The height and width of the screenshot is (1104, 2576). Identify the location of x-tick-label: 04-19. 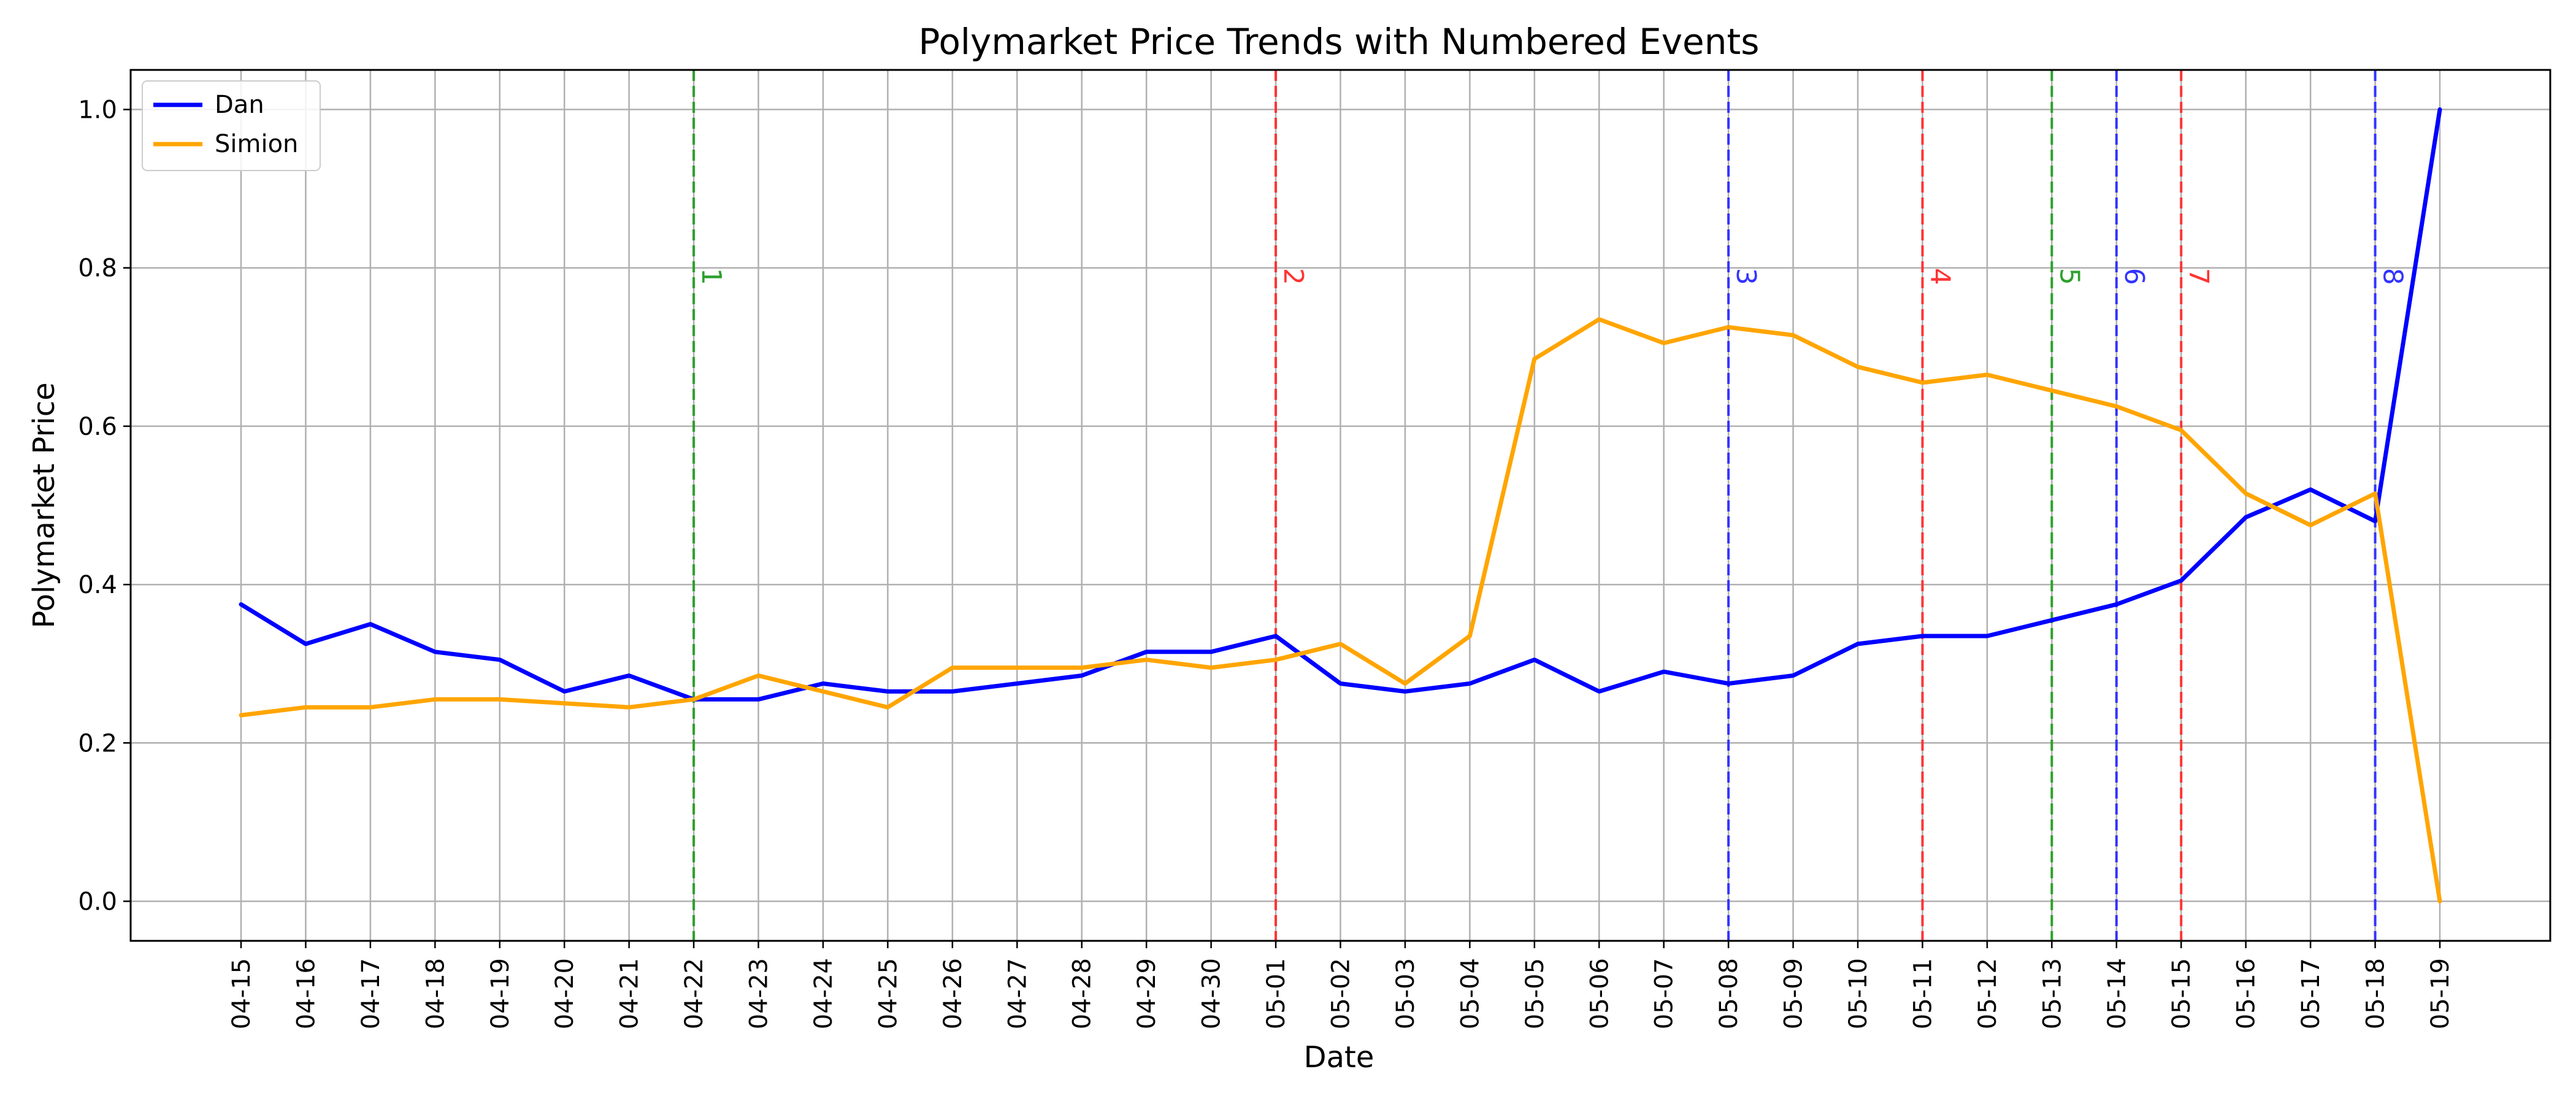
(500, 993).